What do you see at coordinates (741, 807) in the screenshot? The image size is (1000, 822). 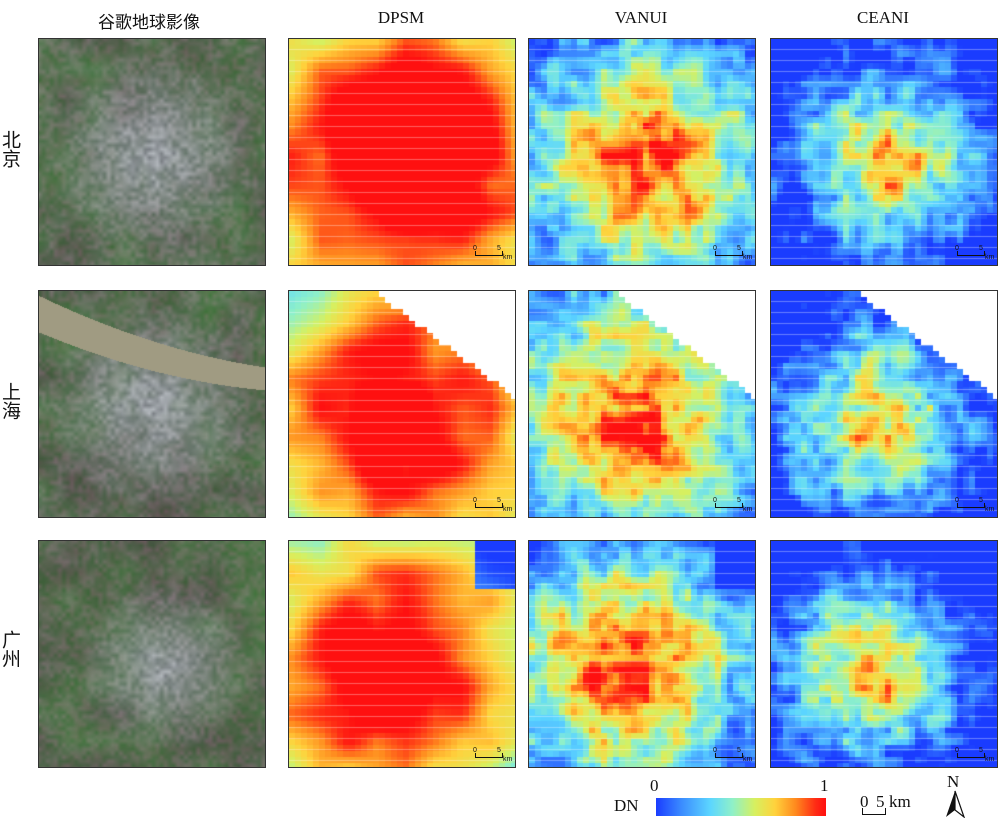 I see `legend-color-ramp` at bounding box center [741, 807].